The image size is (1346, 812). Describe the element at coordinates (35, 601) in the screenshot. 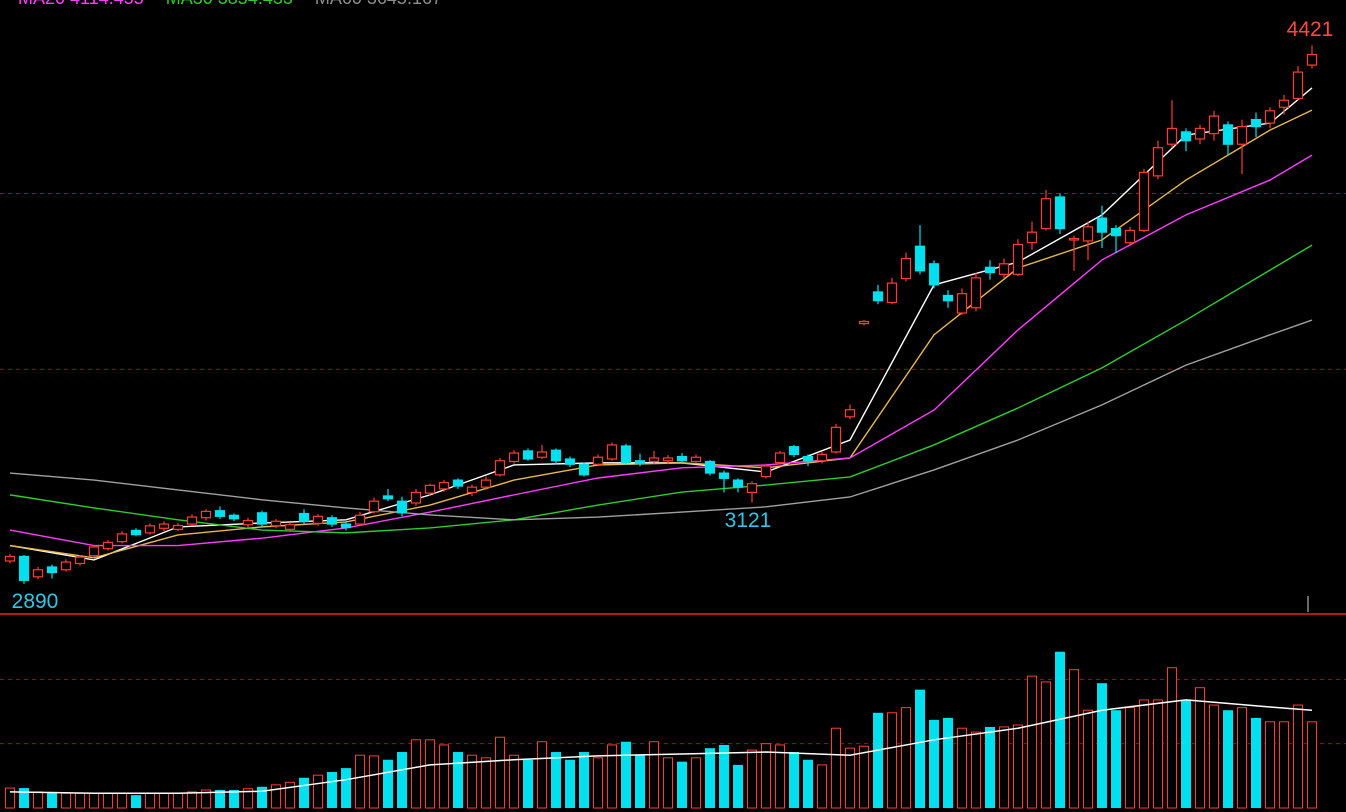

I see `price-annotation: 2890` at that location.